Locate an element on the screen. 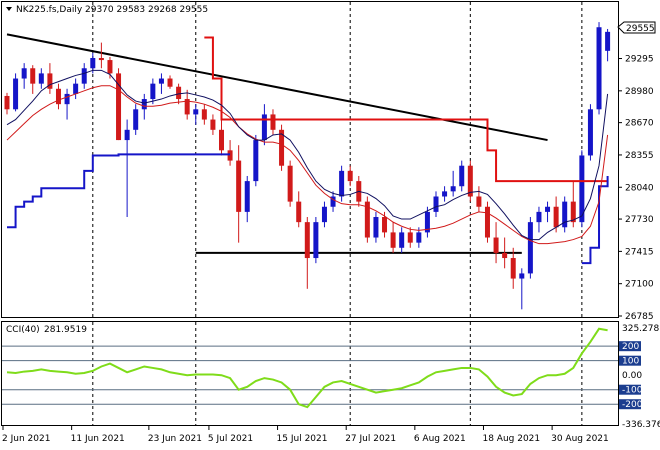 This screenshot has height=450, width=660. cci-level-lines is located at coordinates (310, 375).